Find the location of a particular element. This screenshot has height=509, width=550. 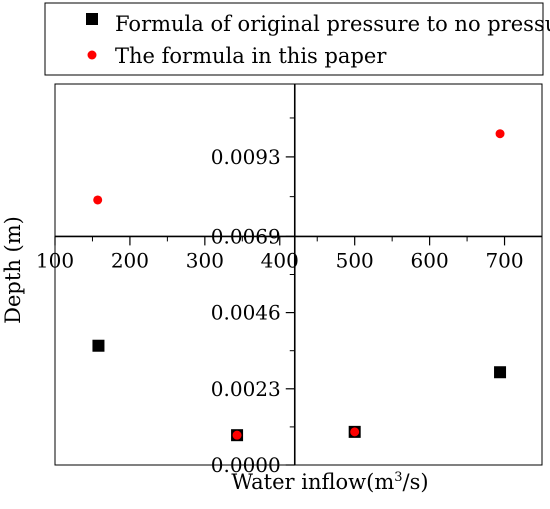

legend-marker-circle is located at coordinates (92, 55).